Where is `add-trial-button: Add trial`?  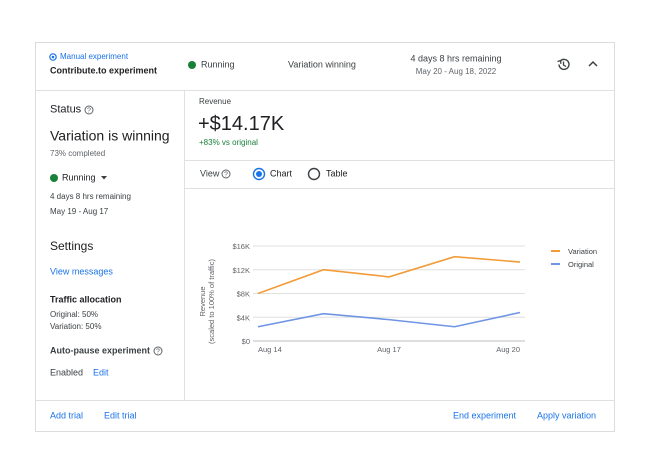 add-trial-button: Add trial is located at coordinates (67, 415).